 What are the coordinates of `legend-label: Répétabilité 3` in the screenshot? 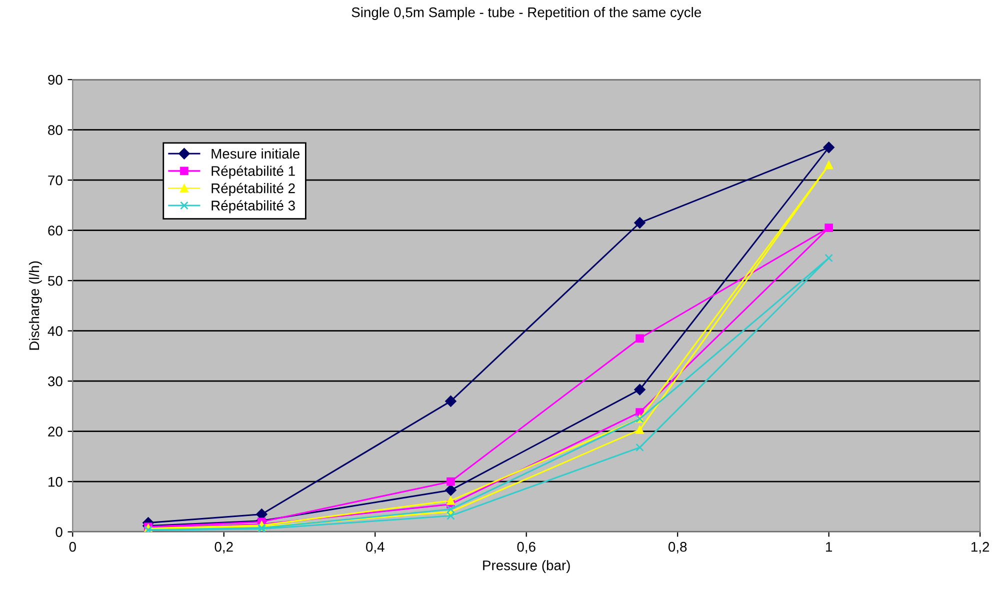 It's located at (253, 207).